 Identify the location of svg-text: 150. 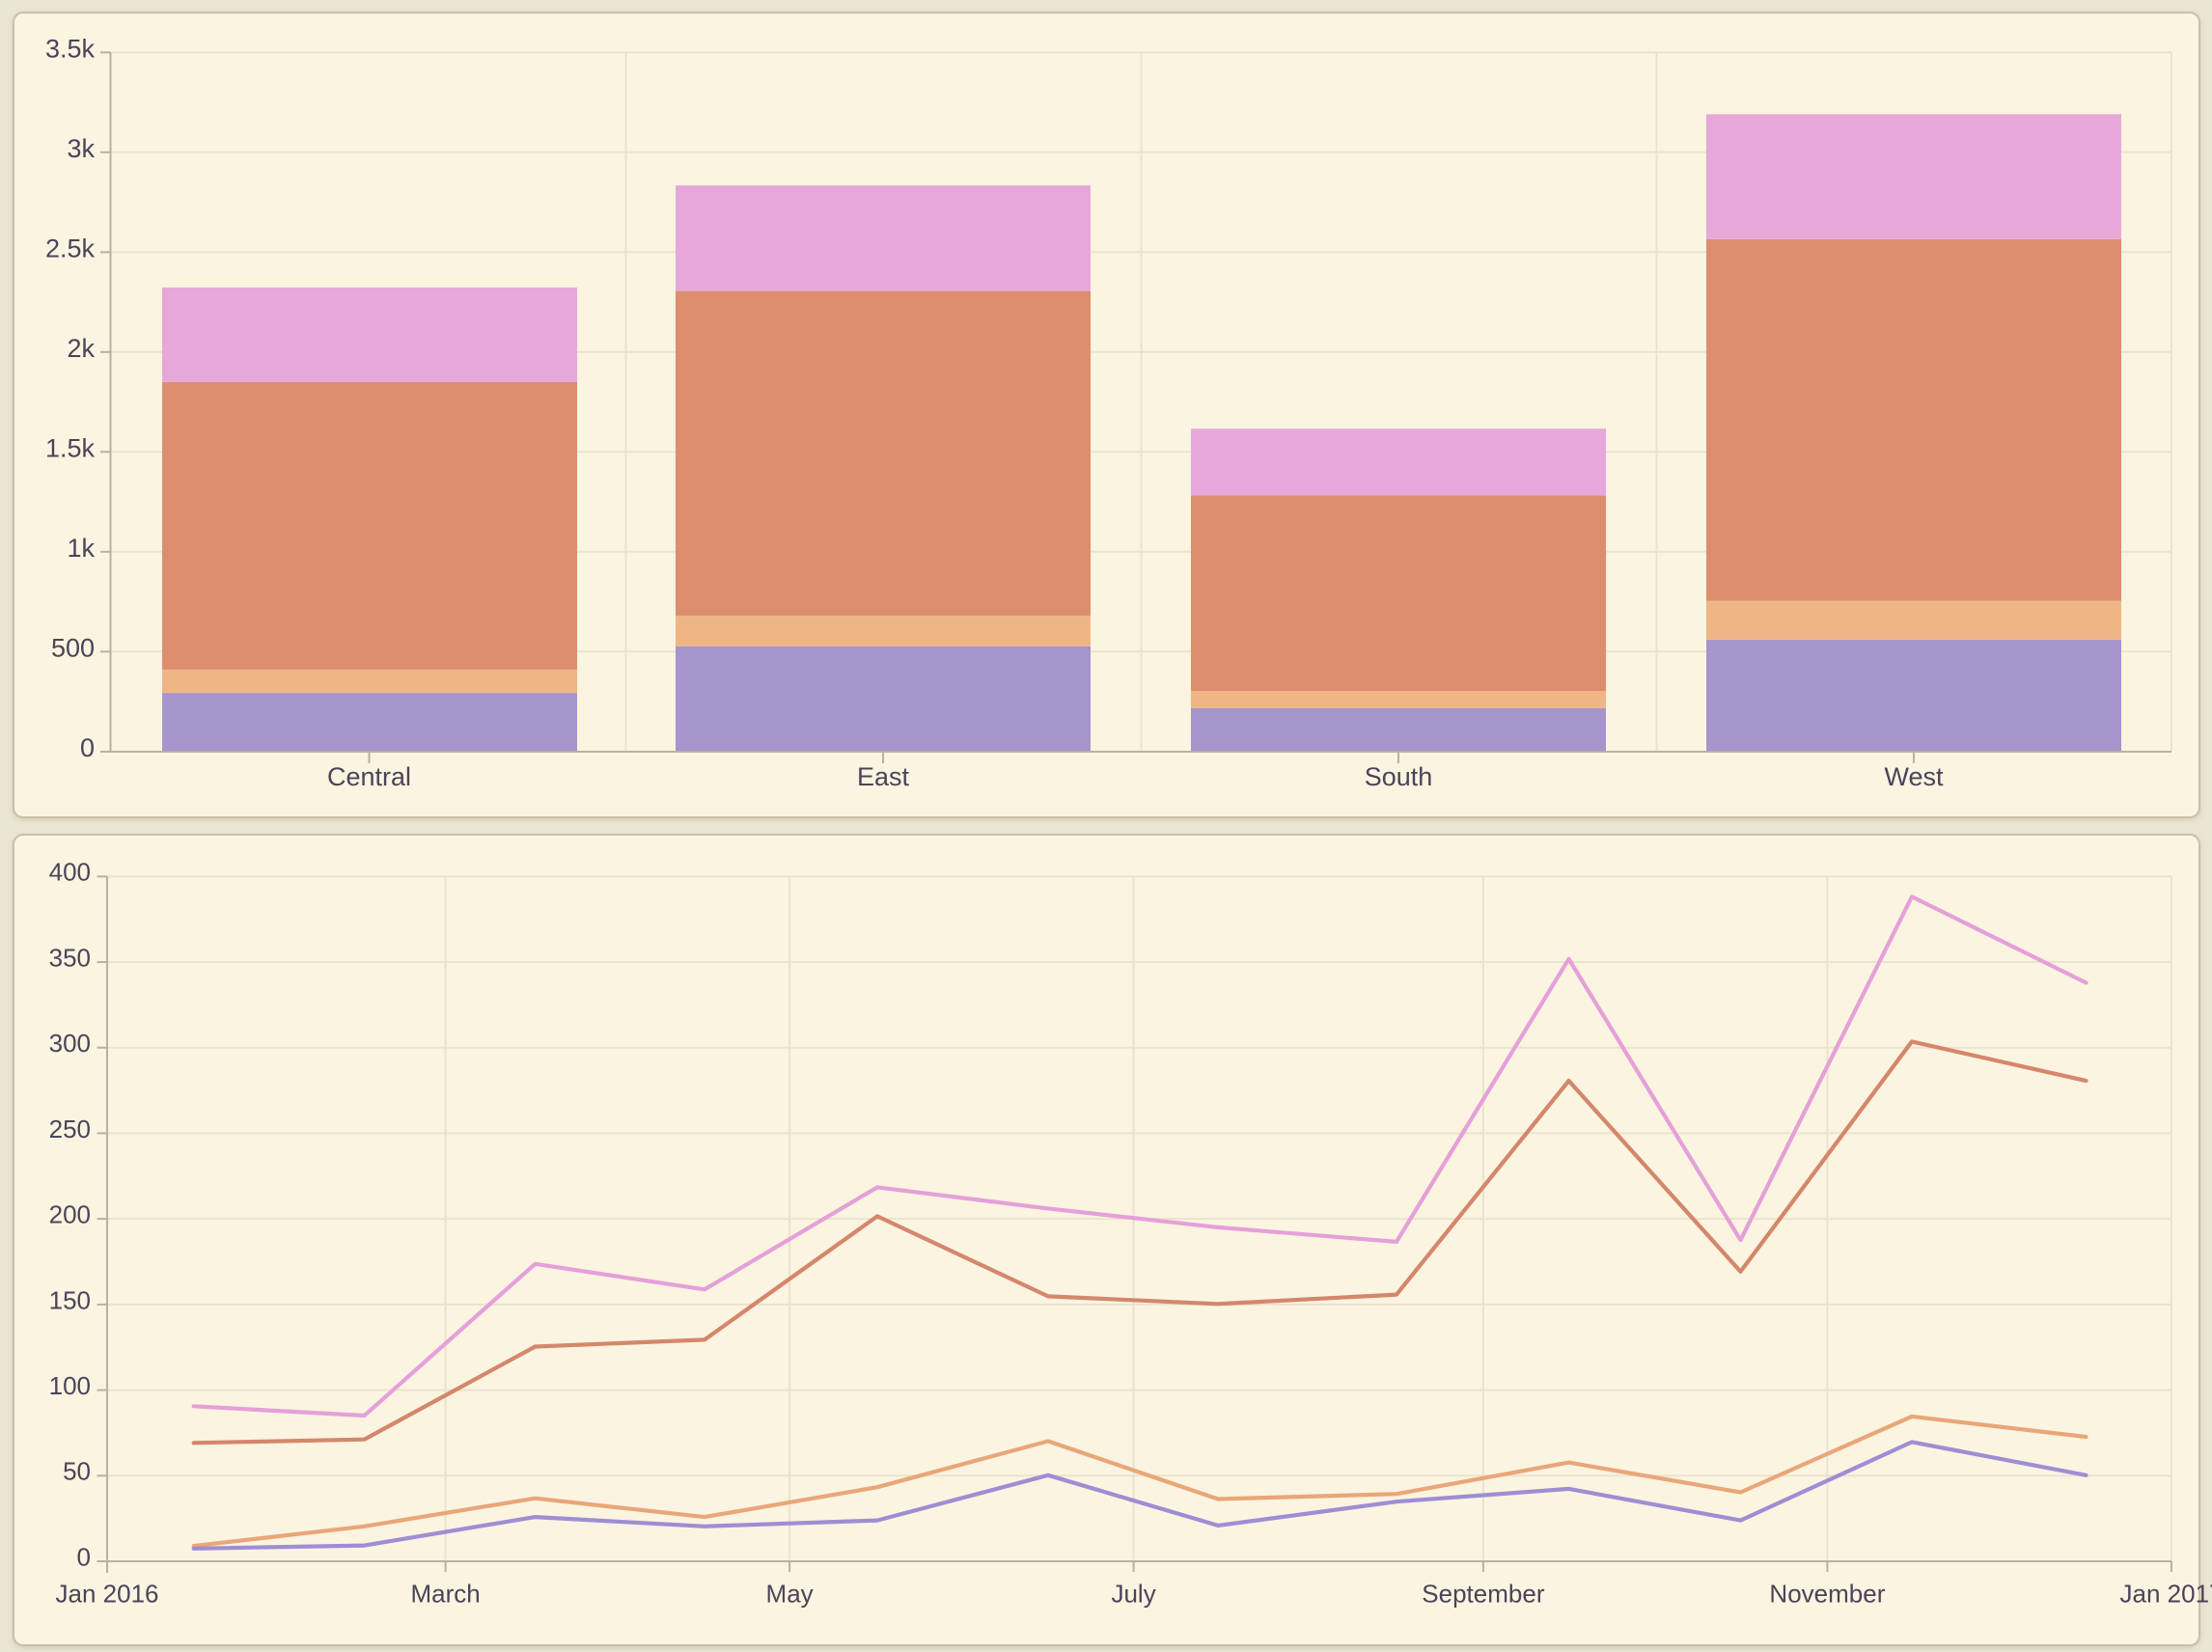
(70, 1299).